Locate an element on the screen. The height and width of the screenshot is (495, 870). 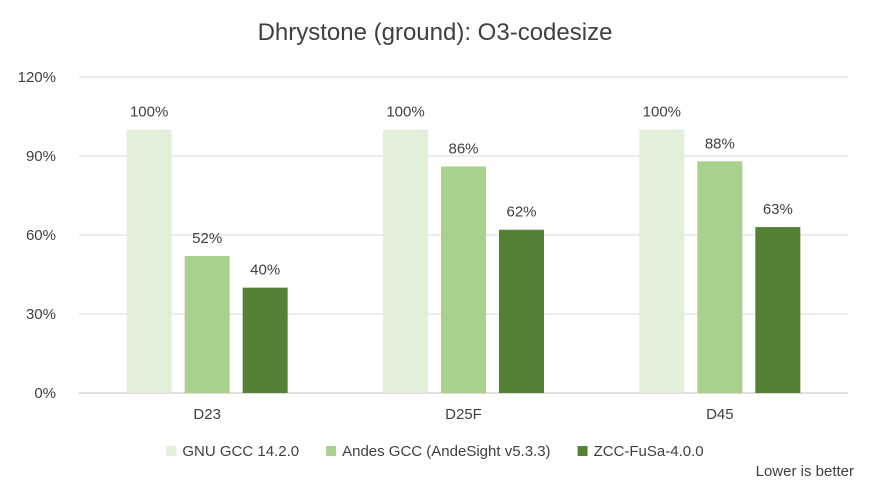
legend-item-1: GNU GCC 14.2.0 is located at coordinates (232, 451).